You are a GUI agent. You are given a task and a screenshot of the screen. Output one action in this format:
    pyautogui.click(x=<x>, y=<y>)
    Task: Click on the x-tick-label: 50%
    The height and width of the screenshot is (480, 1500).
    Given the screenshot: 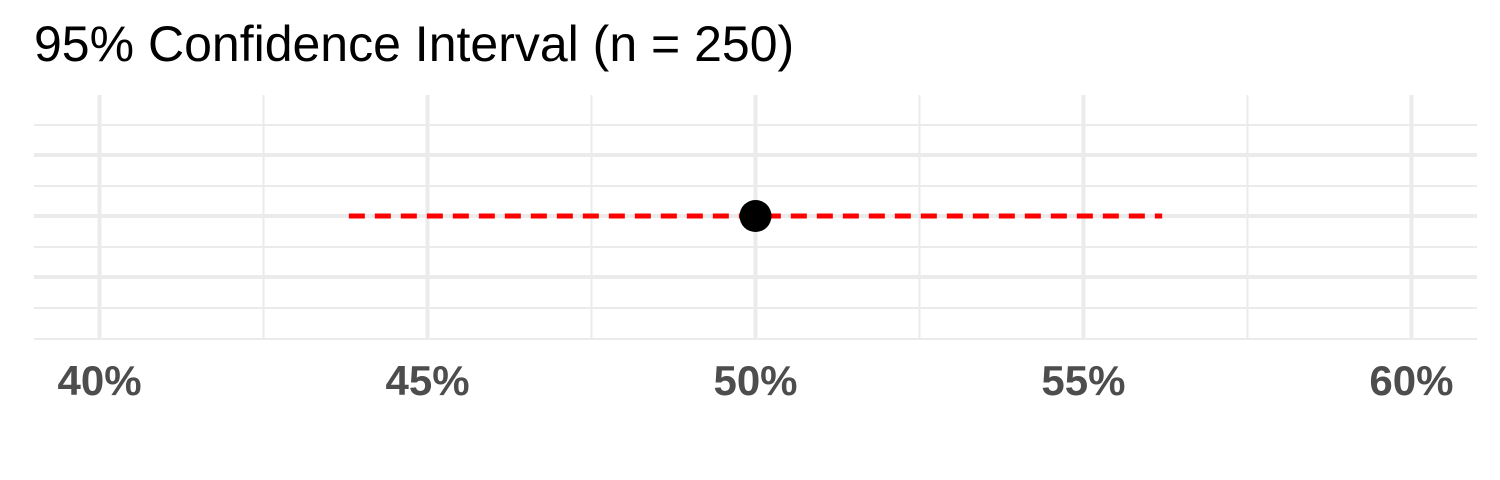 What is the action you would take?
    pyautogui.click(x=755, y=380)
    